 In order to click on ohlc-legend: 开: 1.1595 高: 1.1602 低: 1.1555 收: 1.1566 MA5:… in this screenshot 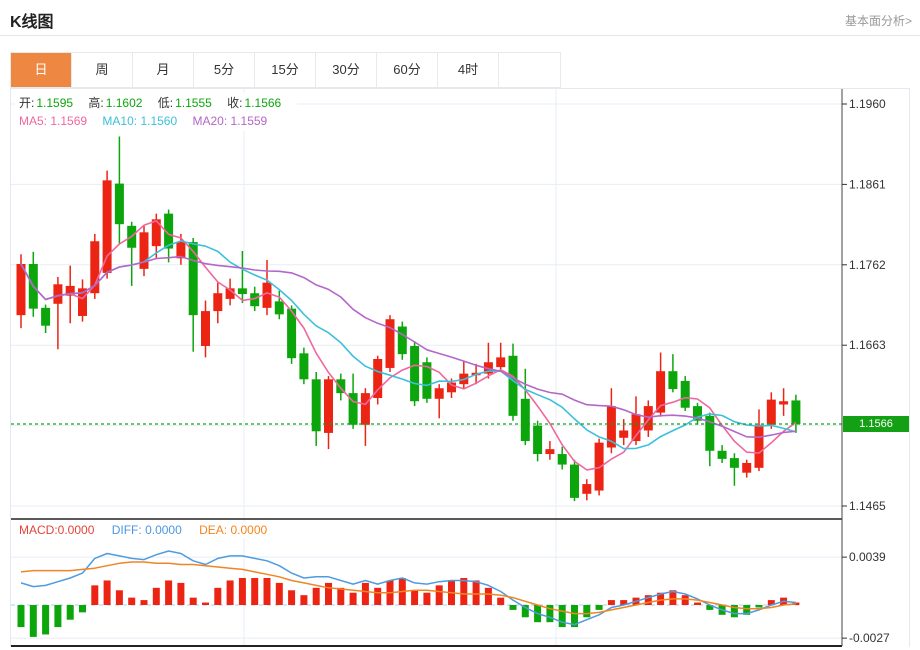, I will do `click(156, 112)`.